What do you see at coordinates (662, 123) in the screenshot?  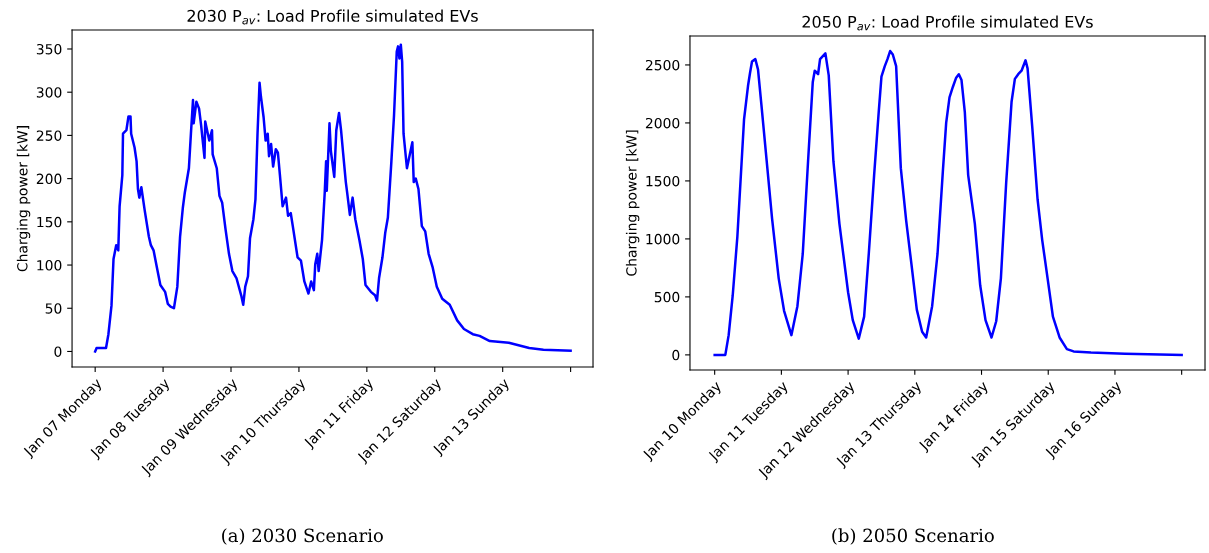 I see `y-tick-label: 2000` at bounding box center [662, 123].